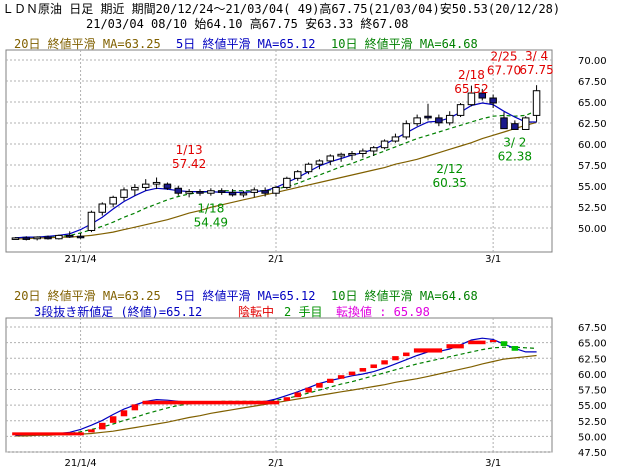 This screenshot has height=473, width=624. What do you see at coordinates (592, 61) in the screenshot?
I see `top-panel-y-tick: 70.00` at bounding box center [592, 61].